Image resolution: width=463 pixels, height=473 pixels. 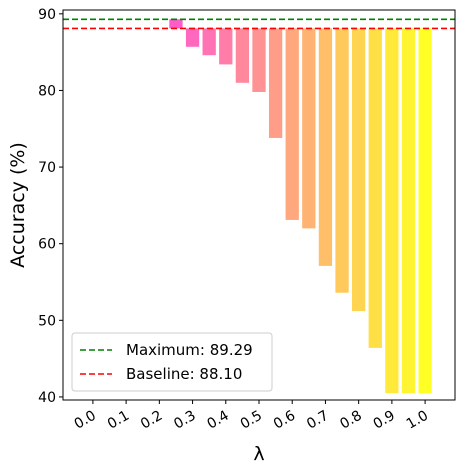 I want to click on reference-lines-layer, so click(x=259, y=24).